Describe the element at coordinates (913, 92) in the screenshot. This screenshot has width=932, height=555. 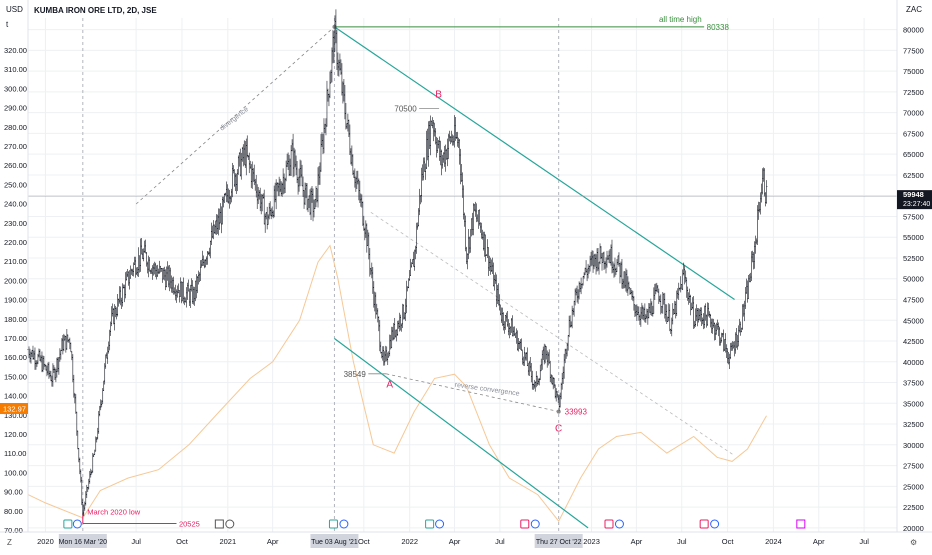
I see `right-tick-label: 72500` at that location.